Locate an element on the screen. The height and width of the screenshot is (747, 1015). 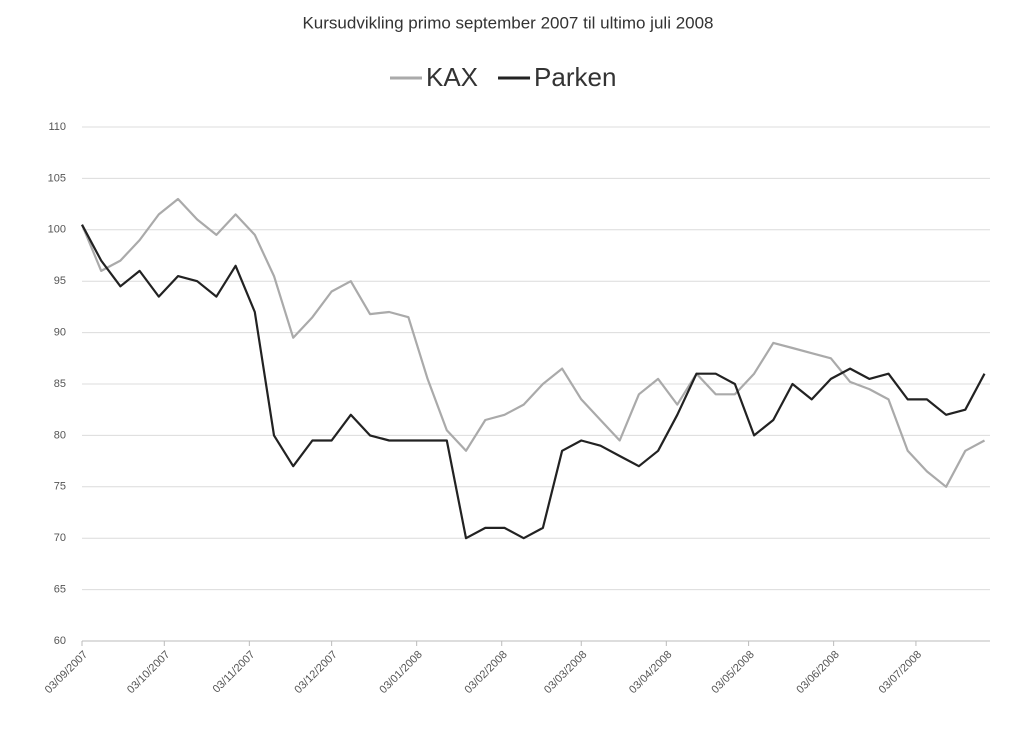
y-tick-label: 100 is located at coordinates (57, 230).